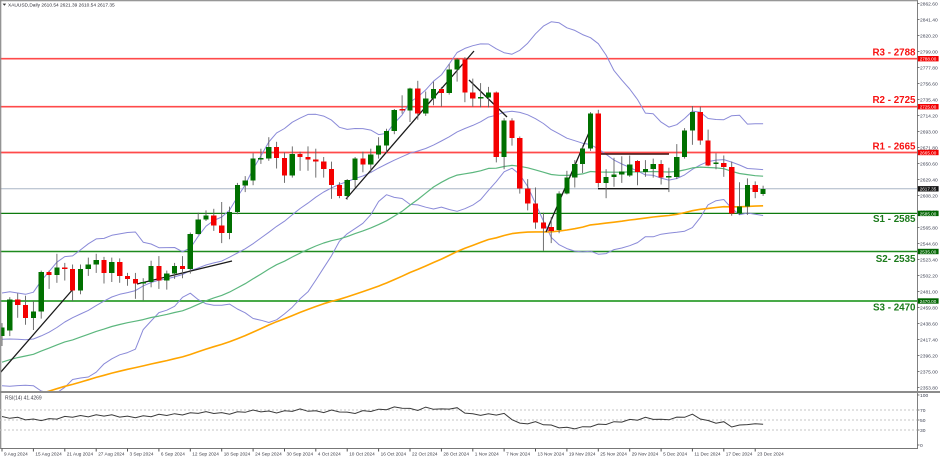  I want to click on svg-text: S1 - 2585, so click(894, 219).